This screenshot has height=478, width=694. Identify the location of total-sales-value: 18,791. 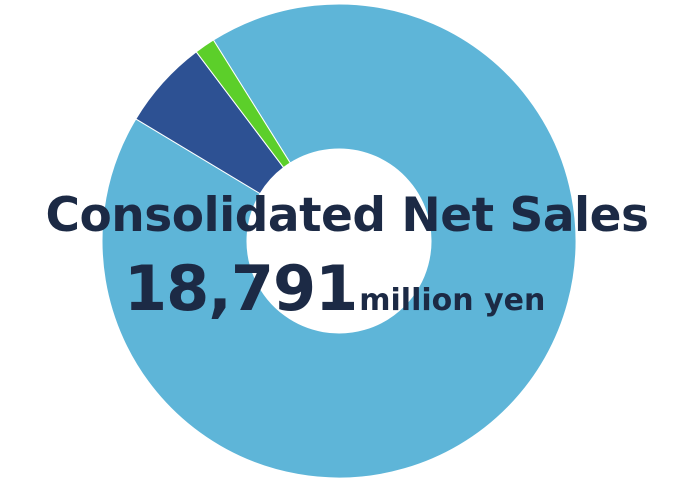
(241, 288).